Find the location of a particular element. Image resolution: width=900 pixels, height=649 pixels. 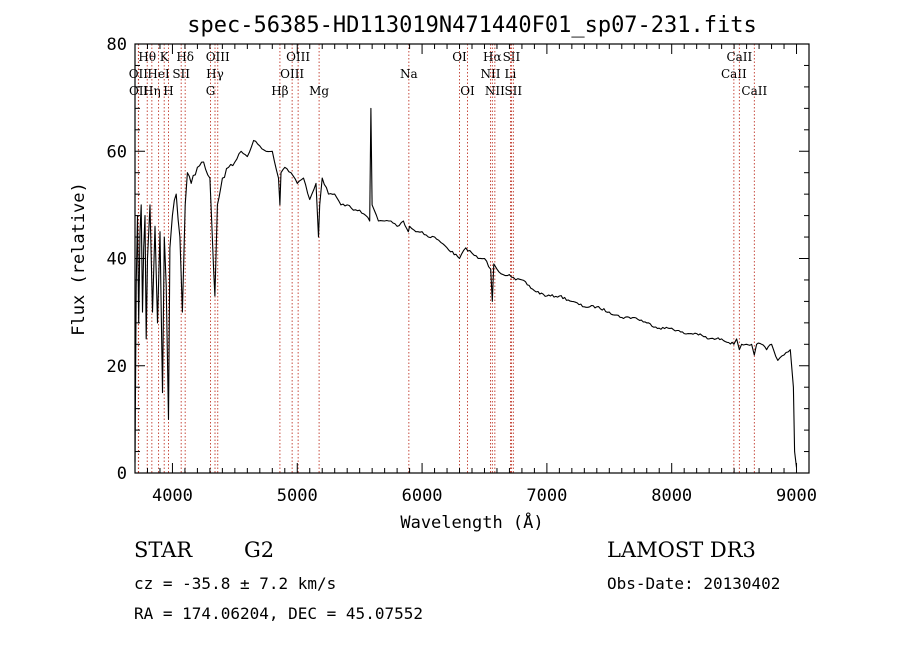

line-label-1: OII is located at coordinates (139, 74).